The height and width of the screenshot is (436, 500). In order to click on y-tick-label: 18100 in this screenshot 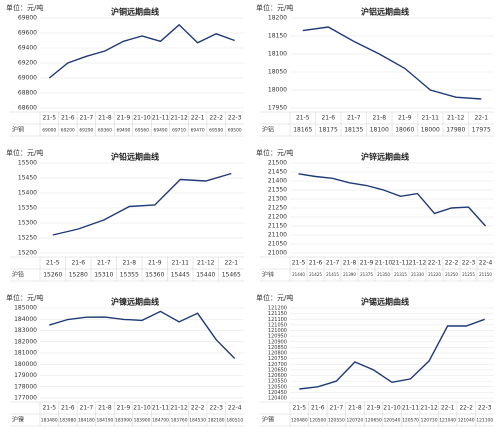, I will do `click(277, 54)`.